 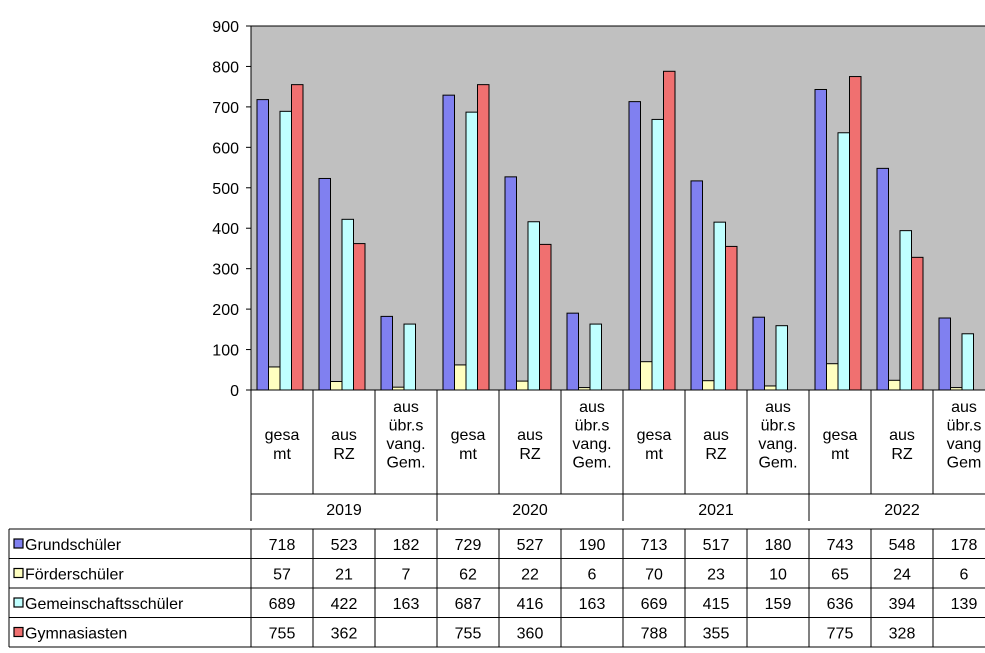 I want to click on y-tick-label: 200, so click(x=225, y=310).